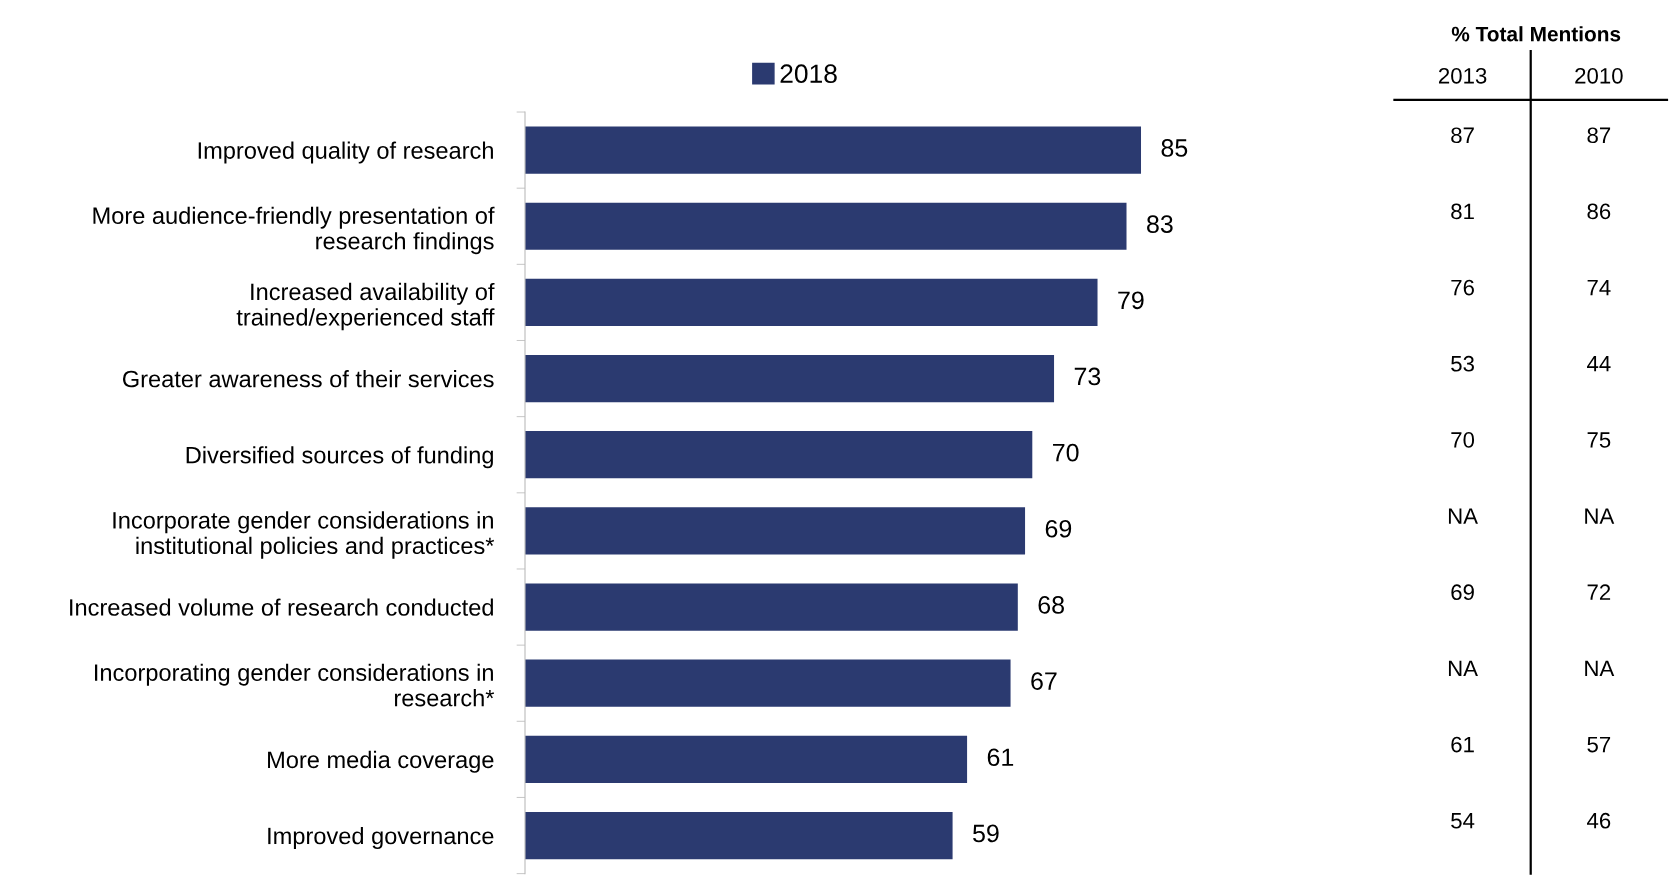 The image size is (1672, 878). I want to click on y-tick-label: Diversified sources of funding, so click(339, 457).